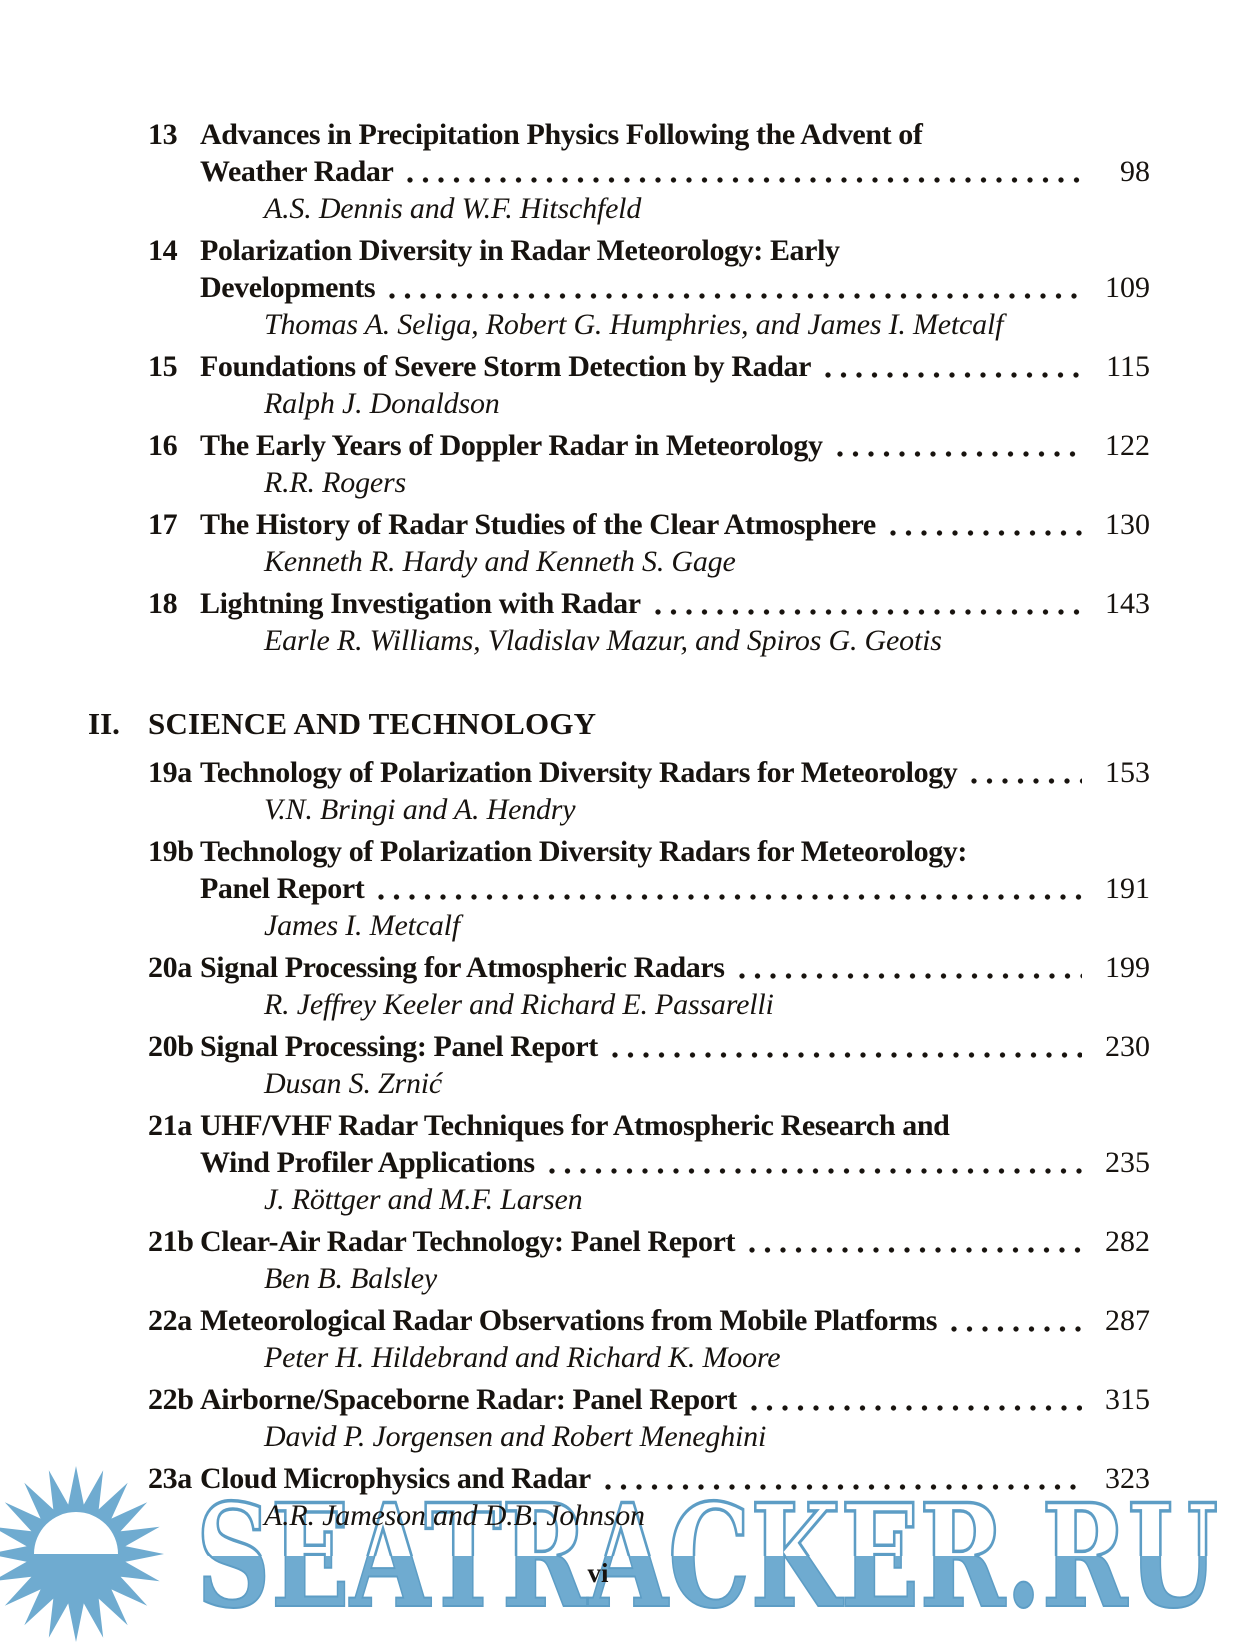 The width and height of the screenshot is (1240, 1648). What do you see at coordinates (367, 1162) in the screenshot?
I see `entry-title-line: Wind Profiler Applications` at bounding box center [367, 1162].